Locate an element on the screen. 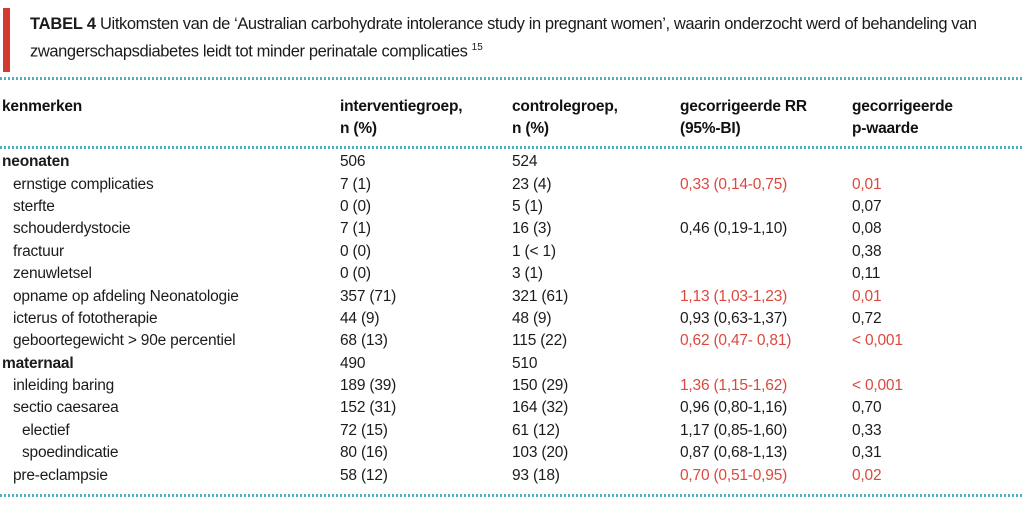 The height and width of the screenshot is (523, 1024). row-label: geboortegewicht > 90e percentiel is located at coordinates (124, 341).